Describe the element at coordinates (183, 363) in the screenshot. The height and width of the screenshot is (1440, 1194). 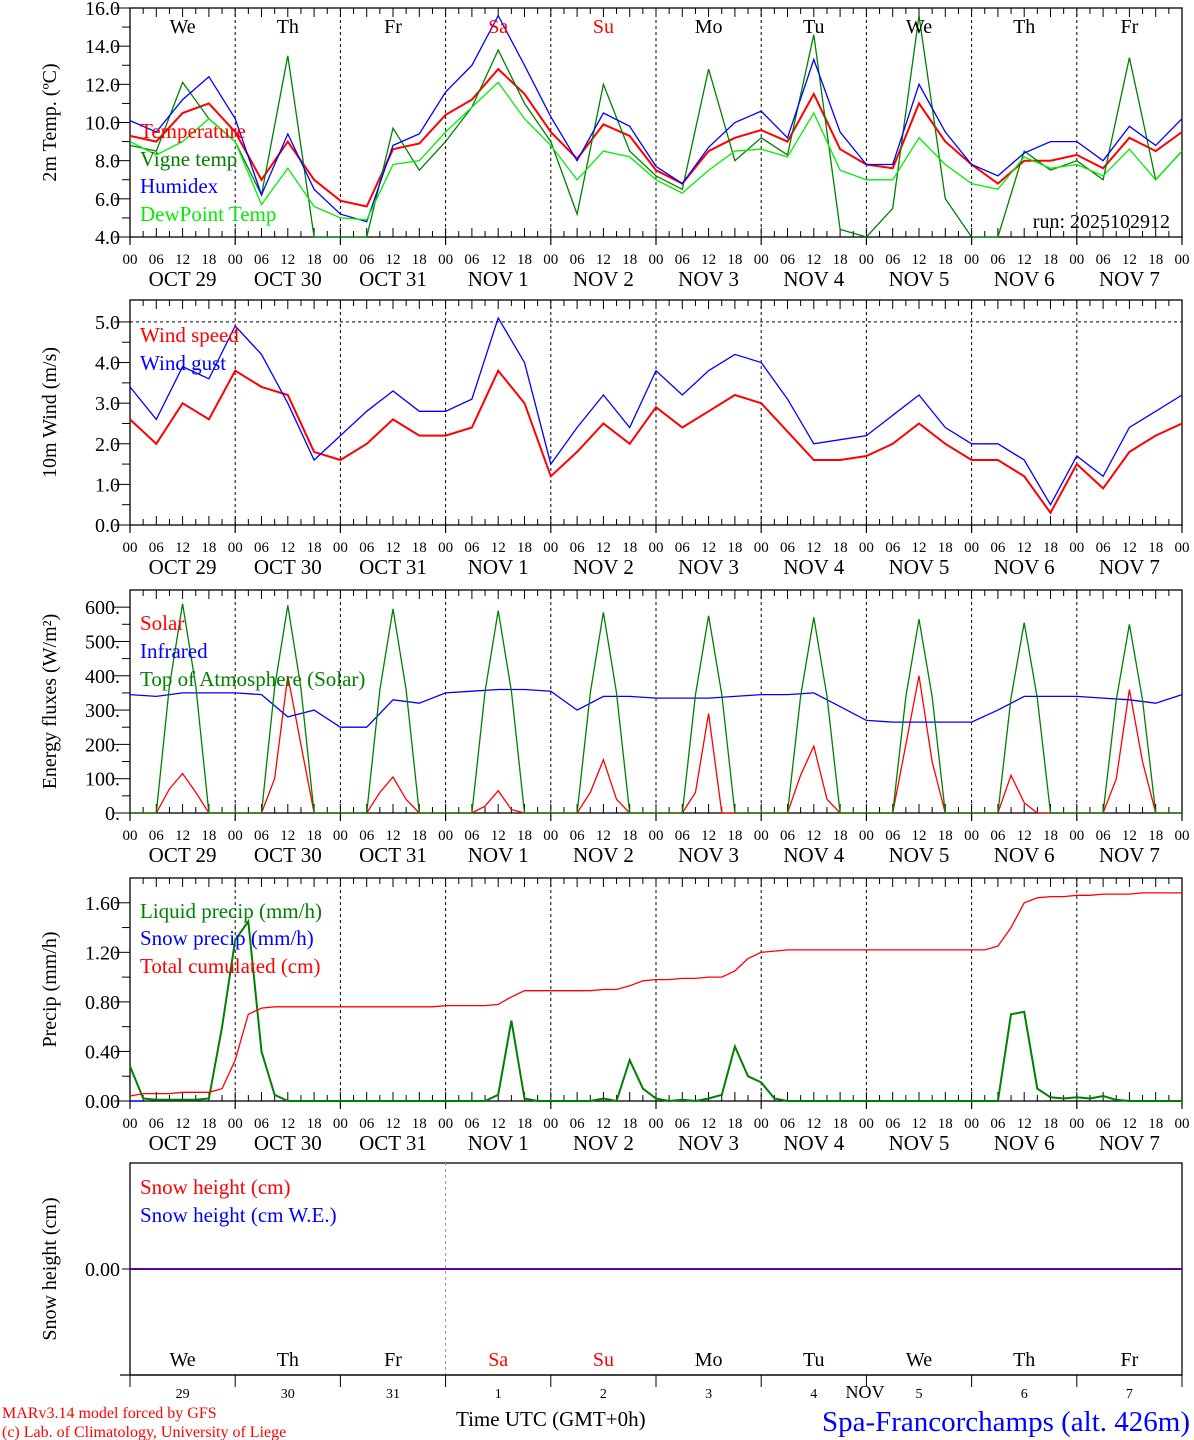
I see `legend-entry: Wind gust` at that location.